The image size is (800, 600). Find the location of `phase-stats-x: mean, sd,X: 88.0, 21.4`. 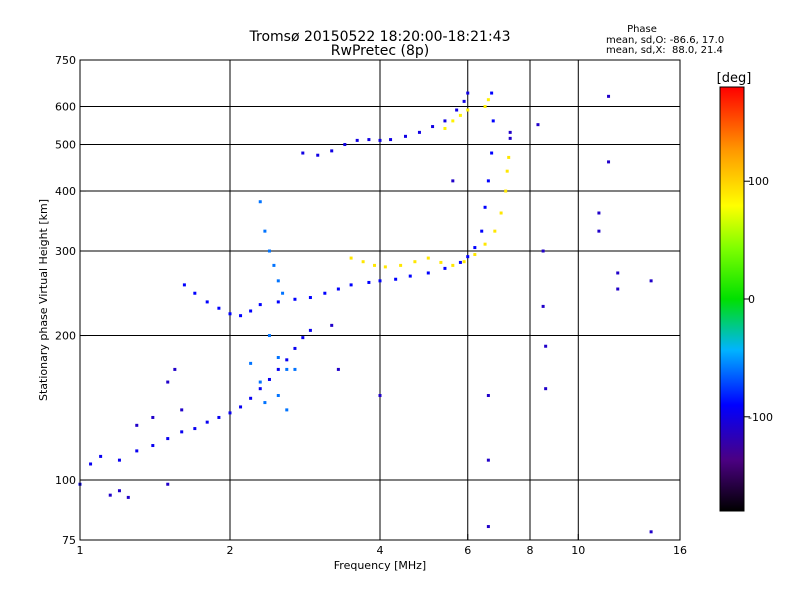

phase-stats-x: mean, sd,X: 88.0, 21.4 is located at coordinates (664, 50).